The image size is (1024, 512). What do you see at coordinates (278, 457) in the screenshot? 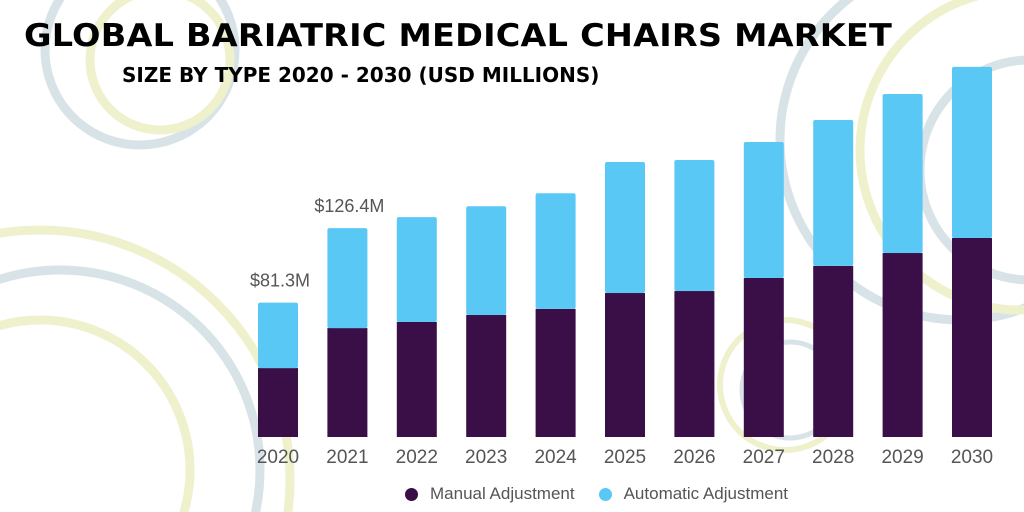
I see `x-tick-label: 2020` at bounding box center [278, 457].